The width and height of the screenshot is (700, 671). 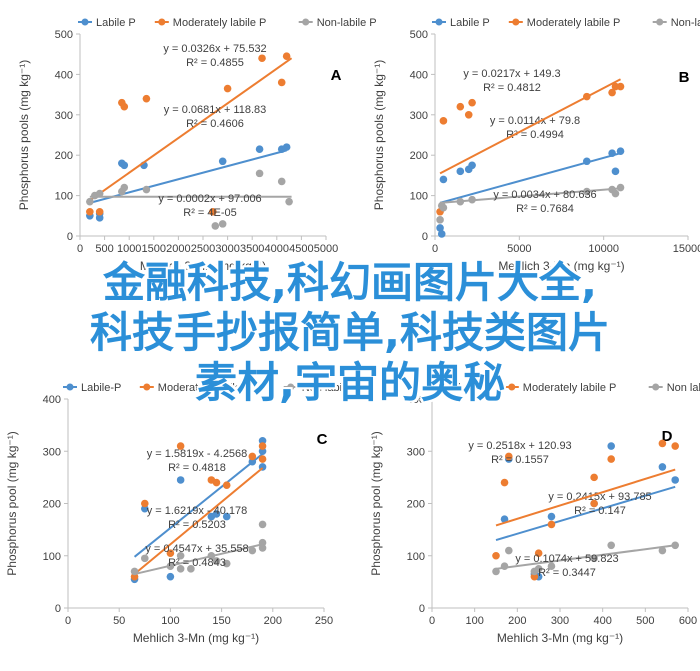 What do you see at coordinates (209, 199) in the screenshot?
I see `trendline-equation: y = 0.0002x + 97.006` at bounding box center [209, 199].